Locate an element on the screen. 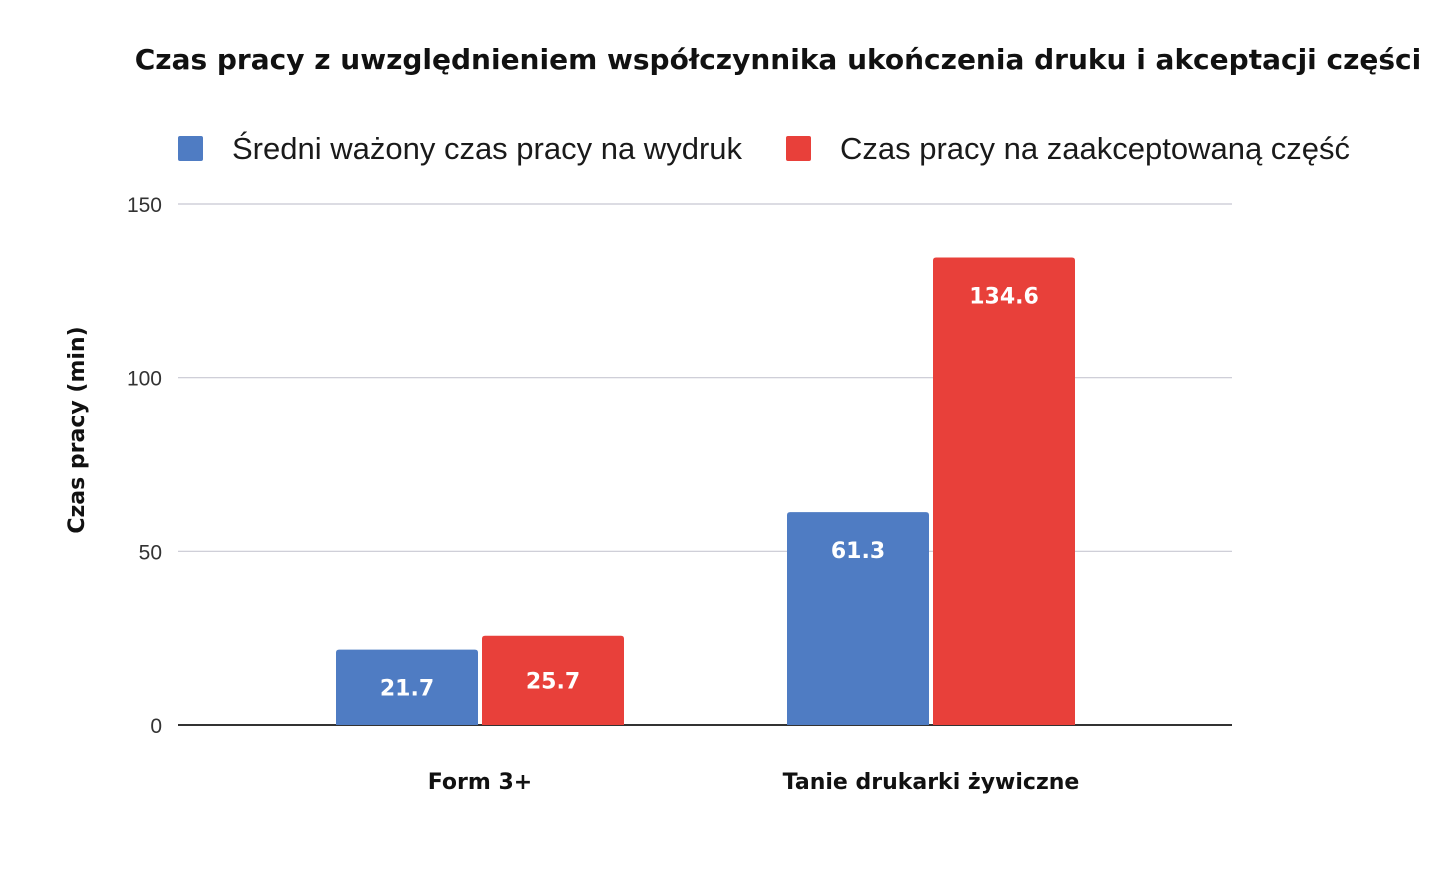  legend-label-series-1: Średni ważony czas pracy na wydruk is located at coordinates (487, 148).